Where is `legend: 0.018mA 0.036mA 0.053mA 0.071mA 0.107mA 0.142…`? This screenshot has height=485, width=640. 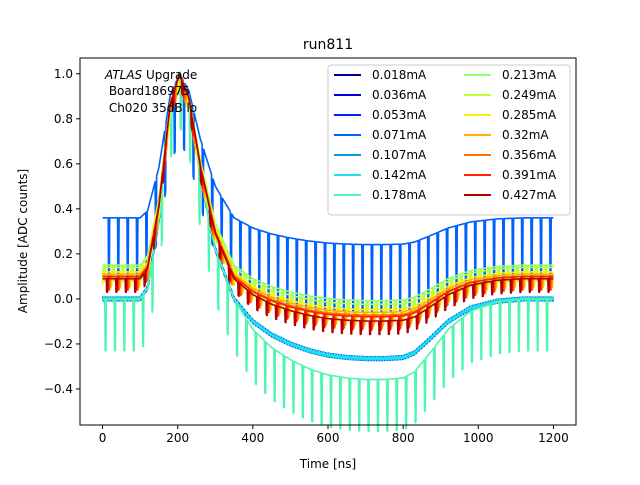
legend: 0.018mA 0.036mA 0.053mA 0.071mA 0.107mA 0.142… is located at coordinates (449, 140).